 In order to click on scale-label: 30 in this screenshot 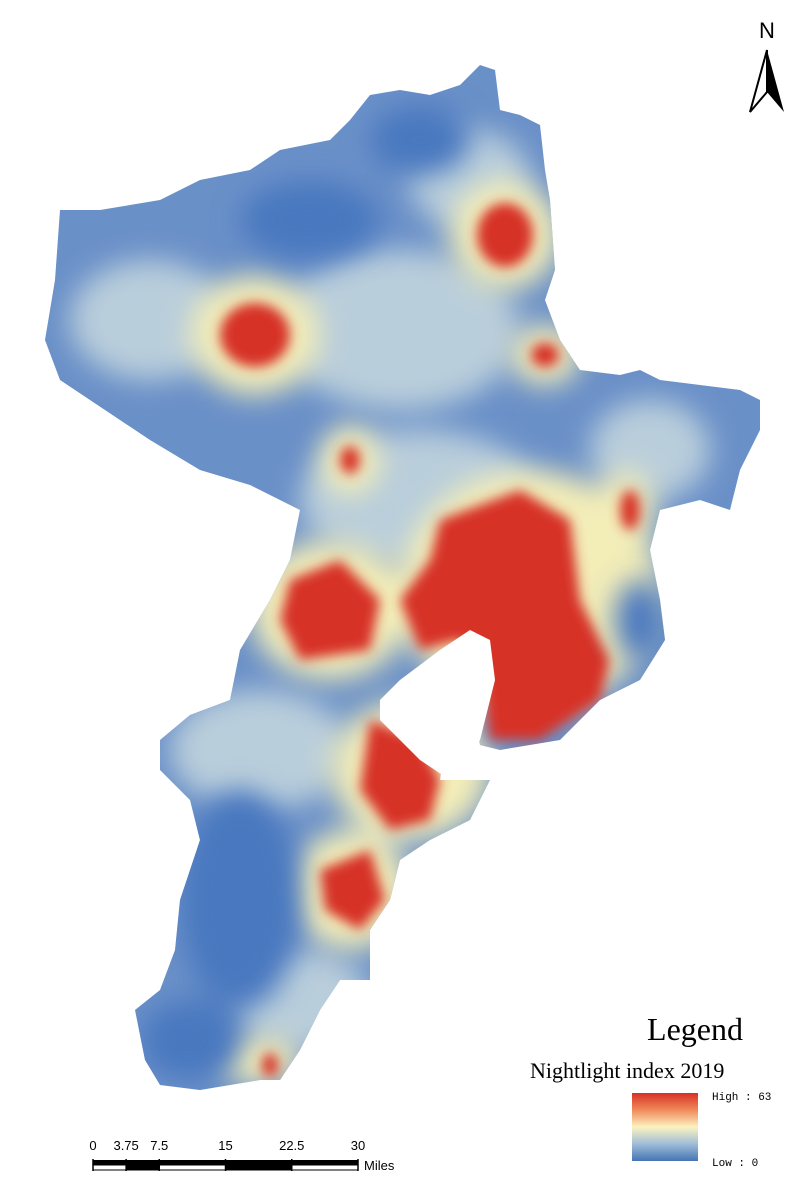, I will do `click(358, 1145)`.